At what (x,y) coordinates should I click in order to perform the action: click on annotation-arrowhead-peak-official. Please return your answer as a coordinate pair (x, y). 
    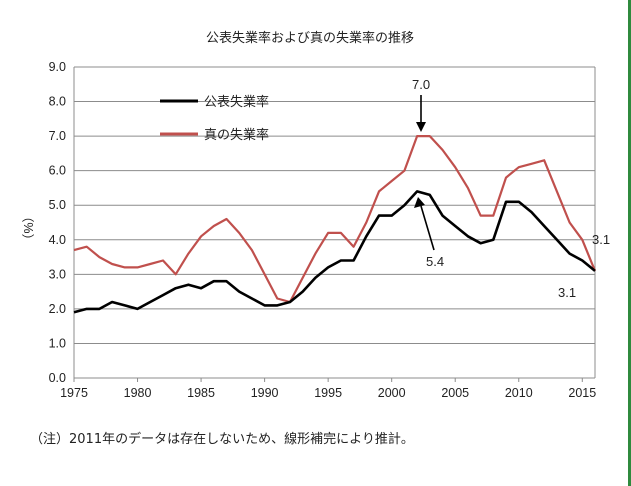
    Looking at the image, I should click on (419, 202).